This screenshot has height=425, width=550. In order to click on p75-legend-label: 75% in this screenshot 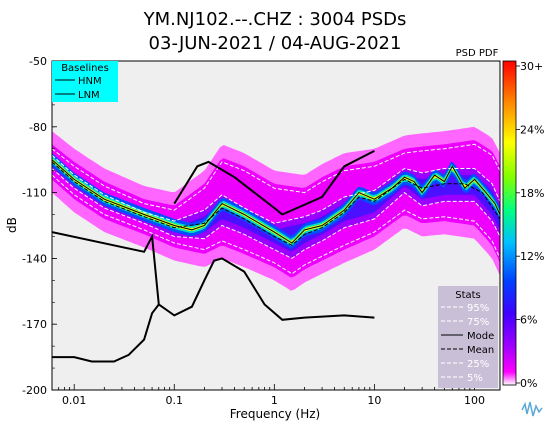, I will do `click(478, 322)`.